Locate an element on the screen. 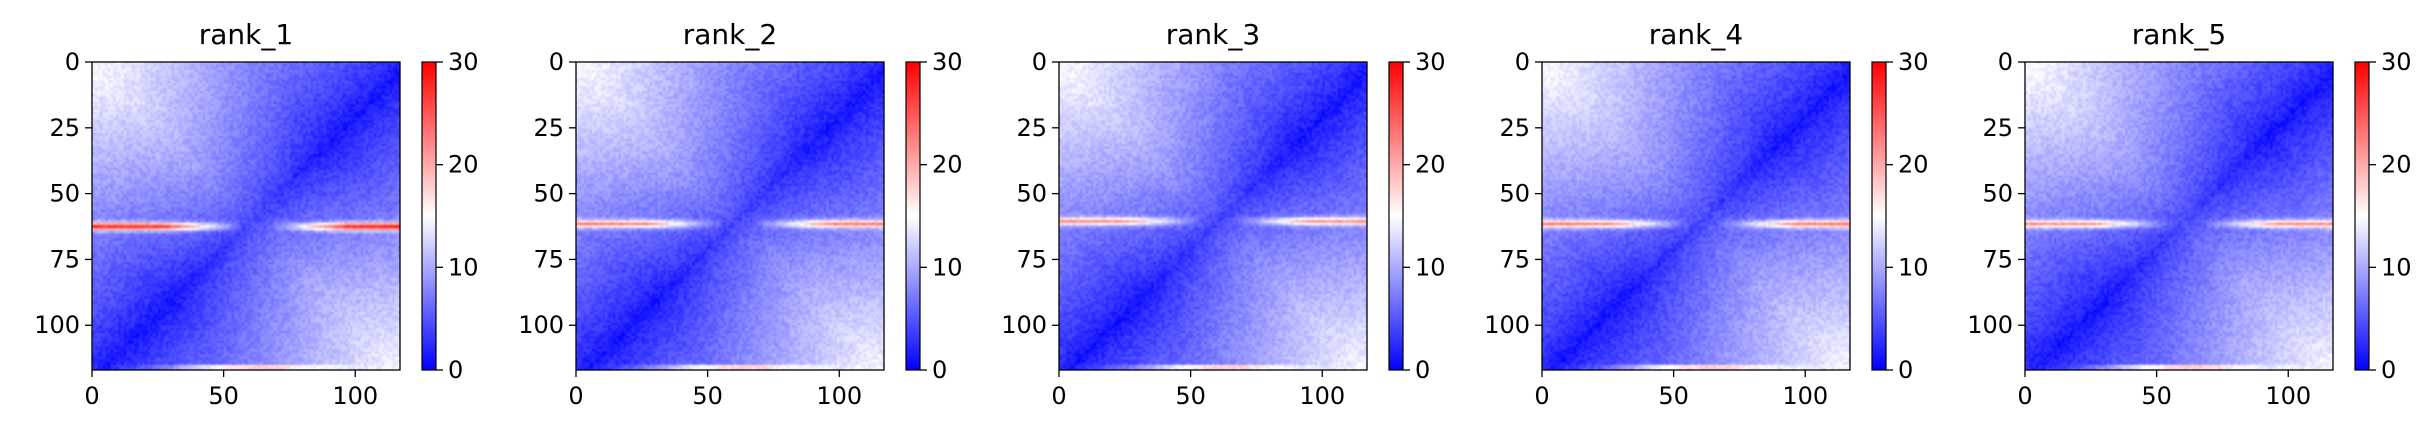 The width and height of the screenshot is (2435, 438). chart-title-4: rank_4 is located at coordinates (1696, 34).